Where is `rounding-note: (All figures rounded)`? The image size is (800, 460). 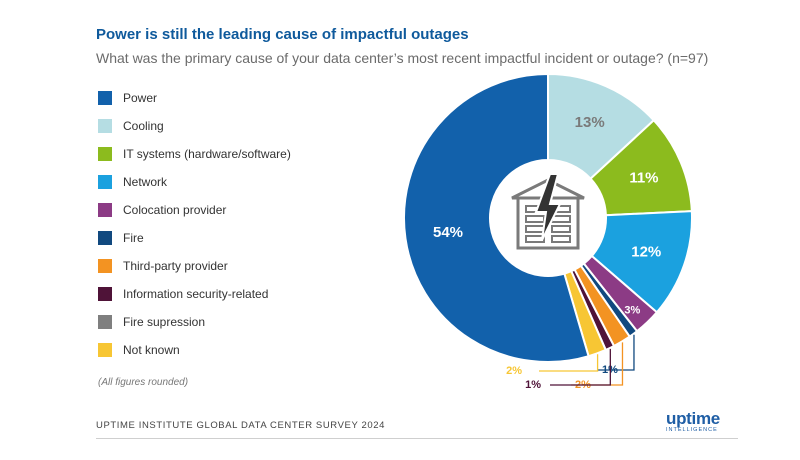 rounding-note: (All figures rounded) is located at coordinates (143, 382).